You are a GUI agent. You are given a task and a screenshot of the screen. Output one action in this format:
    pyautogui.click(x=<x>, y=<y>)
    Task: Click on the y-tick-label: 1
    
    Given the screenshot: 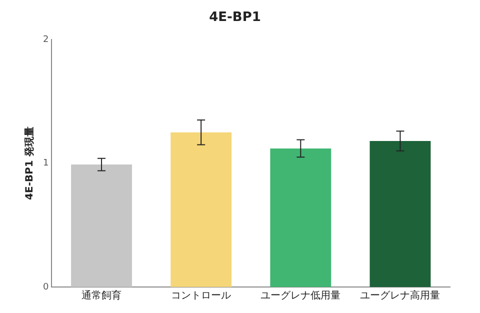 What is the action you would take?
    pyautogui.click(x=45, y=163)
    